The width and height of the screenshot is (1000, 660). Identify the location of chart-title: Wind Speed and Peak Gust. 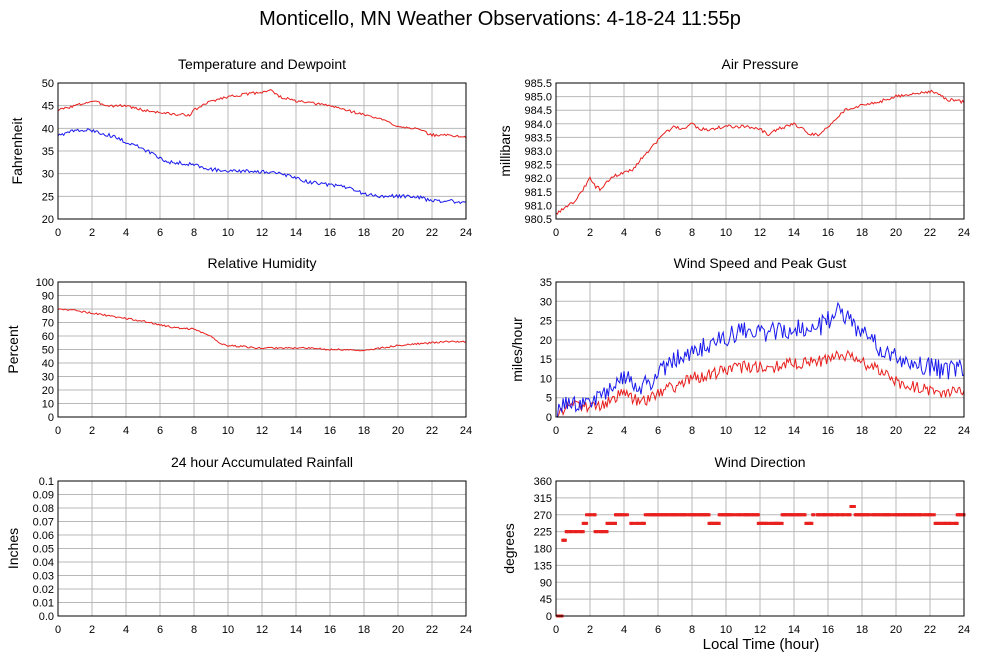
(760, 263).